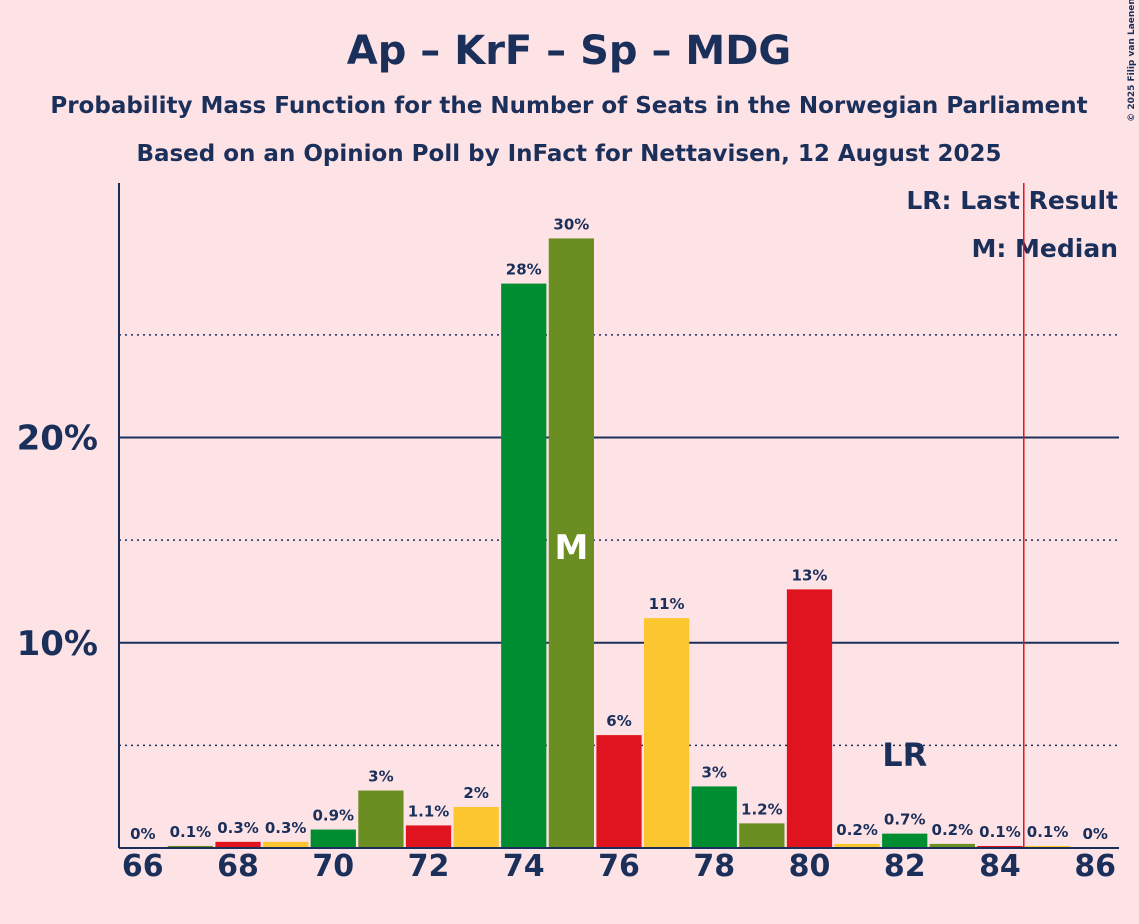  I want to click on value-label: 13%, so click(810, 575).